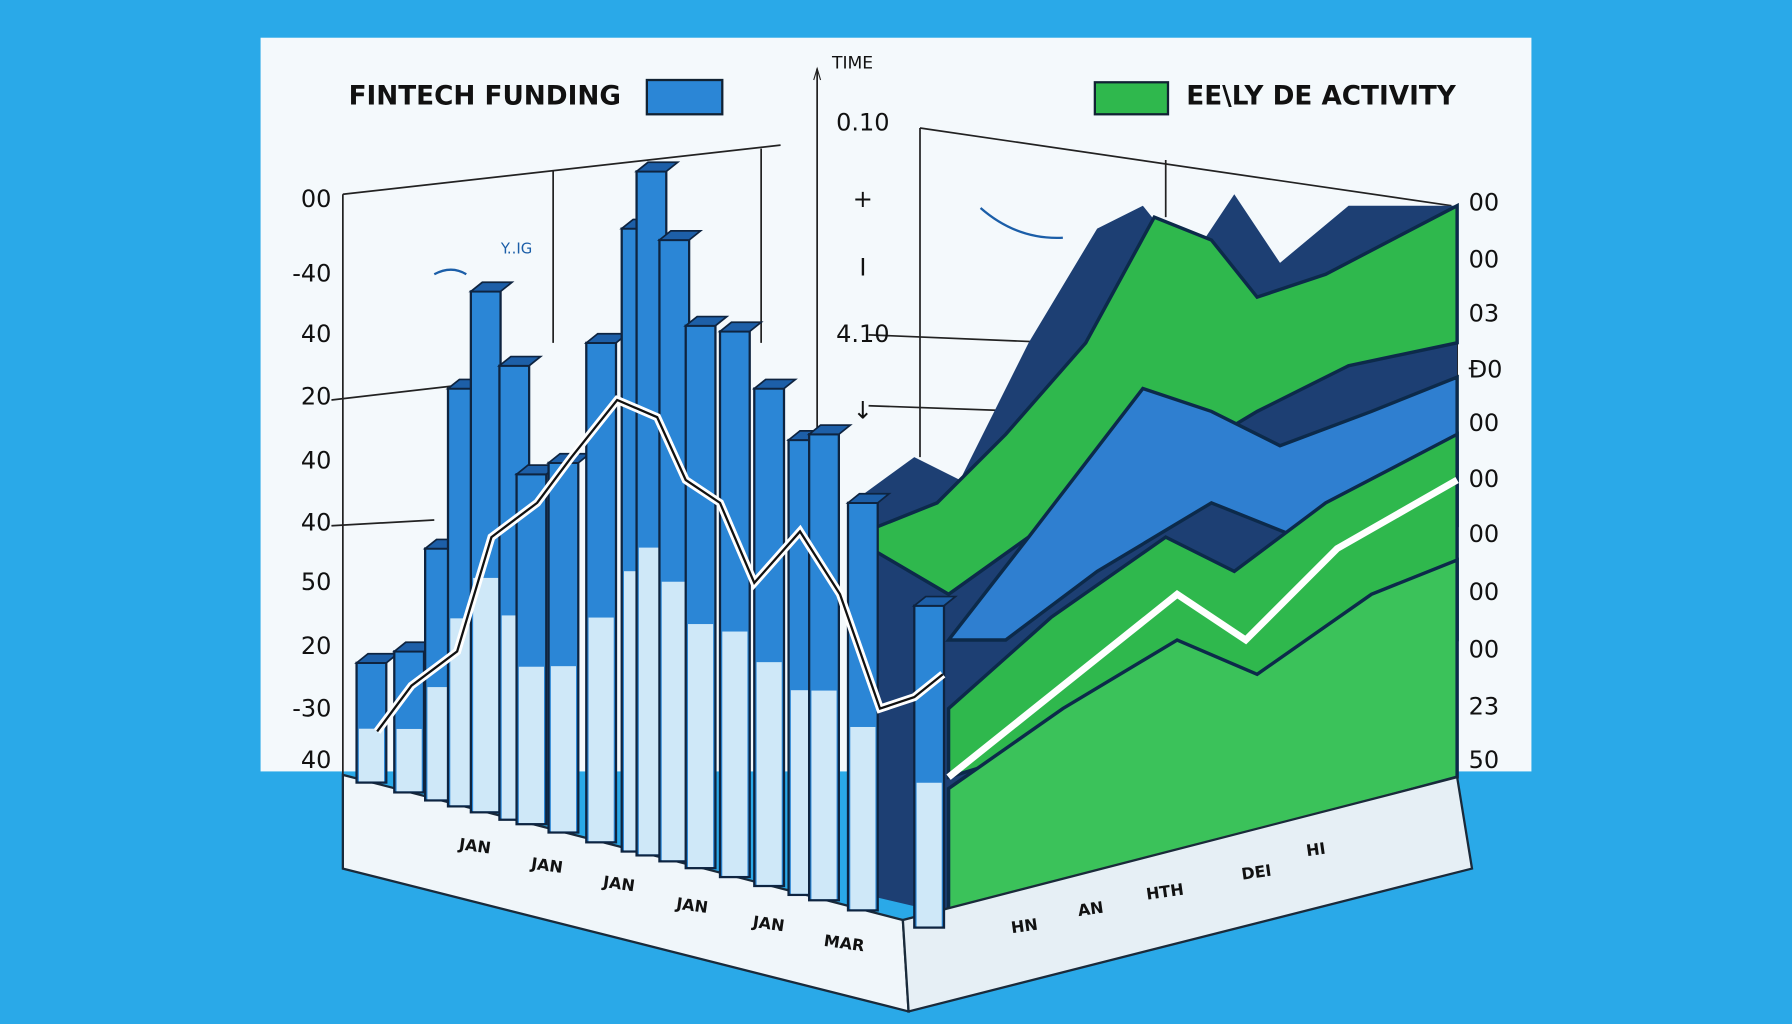  I want to click on time-label: 4.10, so click(862, 334).